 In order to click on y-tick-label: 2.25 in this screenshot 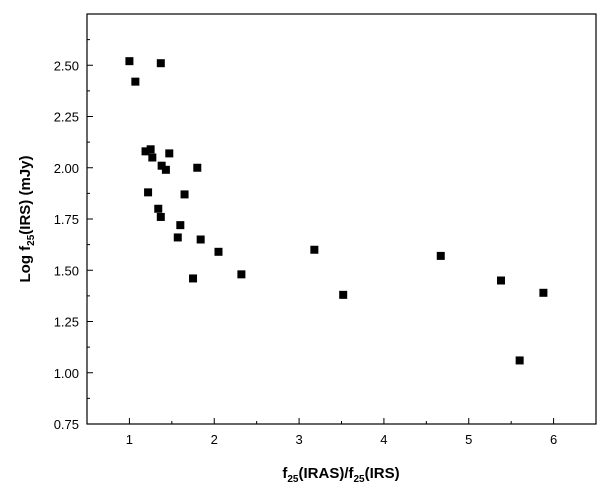, I will do `click(66, 117)`.